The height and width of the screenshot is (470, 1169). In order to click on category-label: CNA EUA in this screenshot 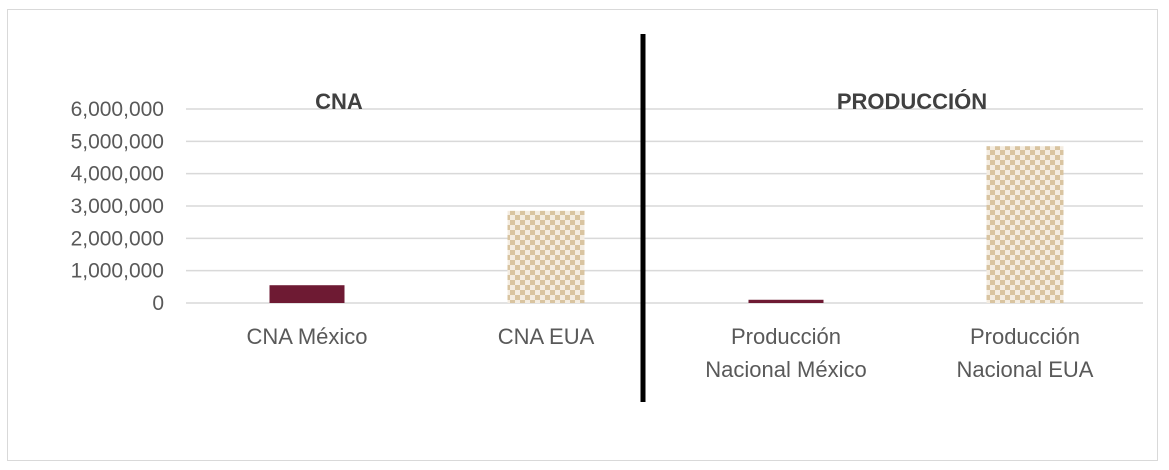, I will do `click(546, 336)`.